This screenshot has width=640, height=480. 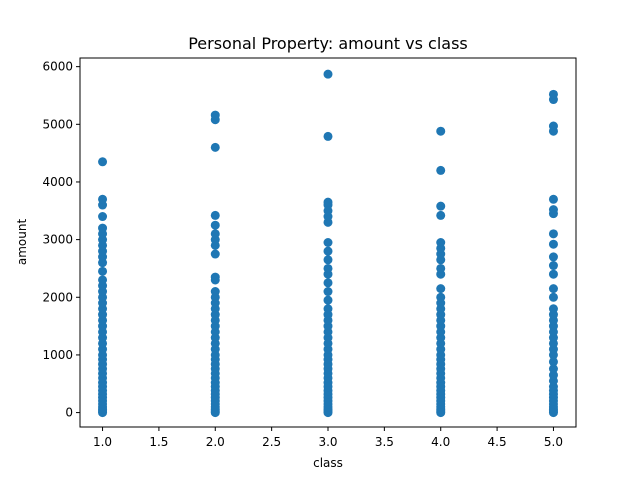 I want to click on x-axis-label: class, so click(x=328, y=463).